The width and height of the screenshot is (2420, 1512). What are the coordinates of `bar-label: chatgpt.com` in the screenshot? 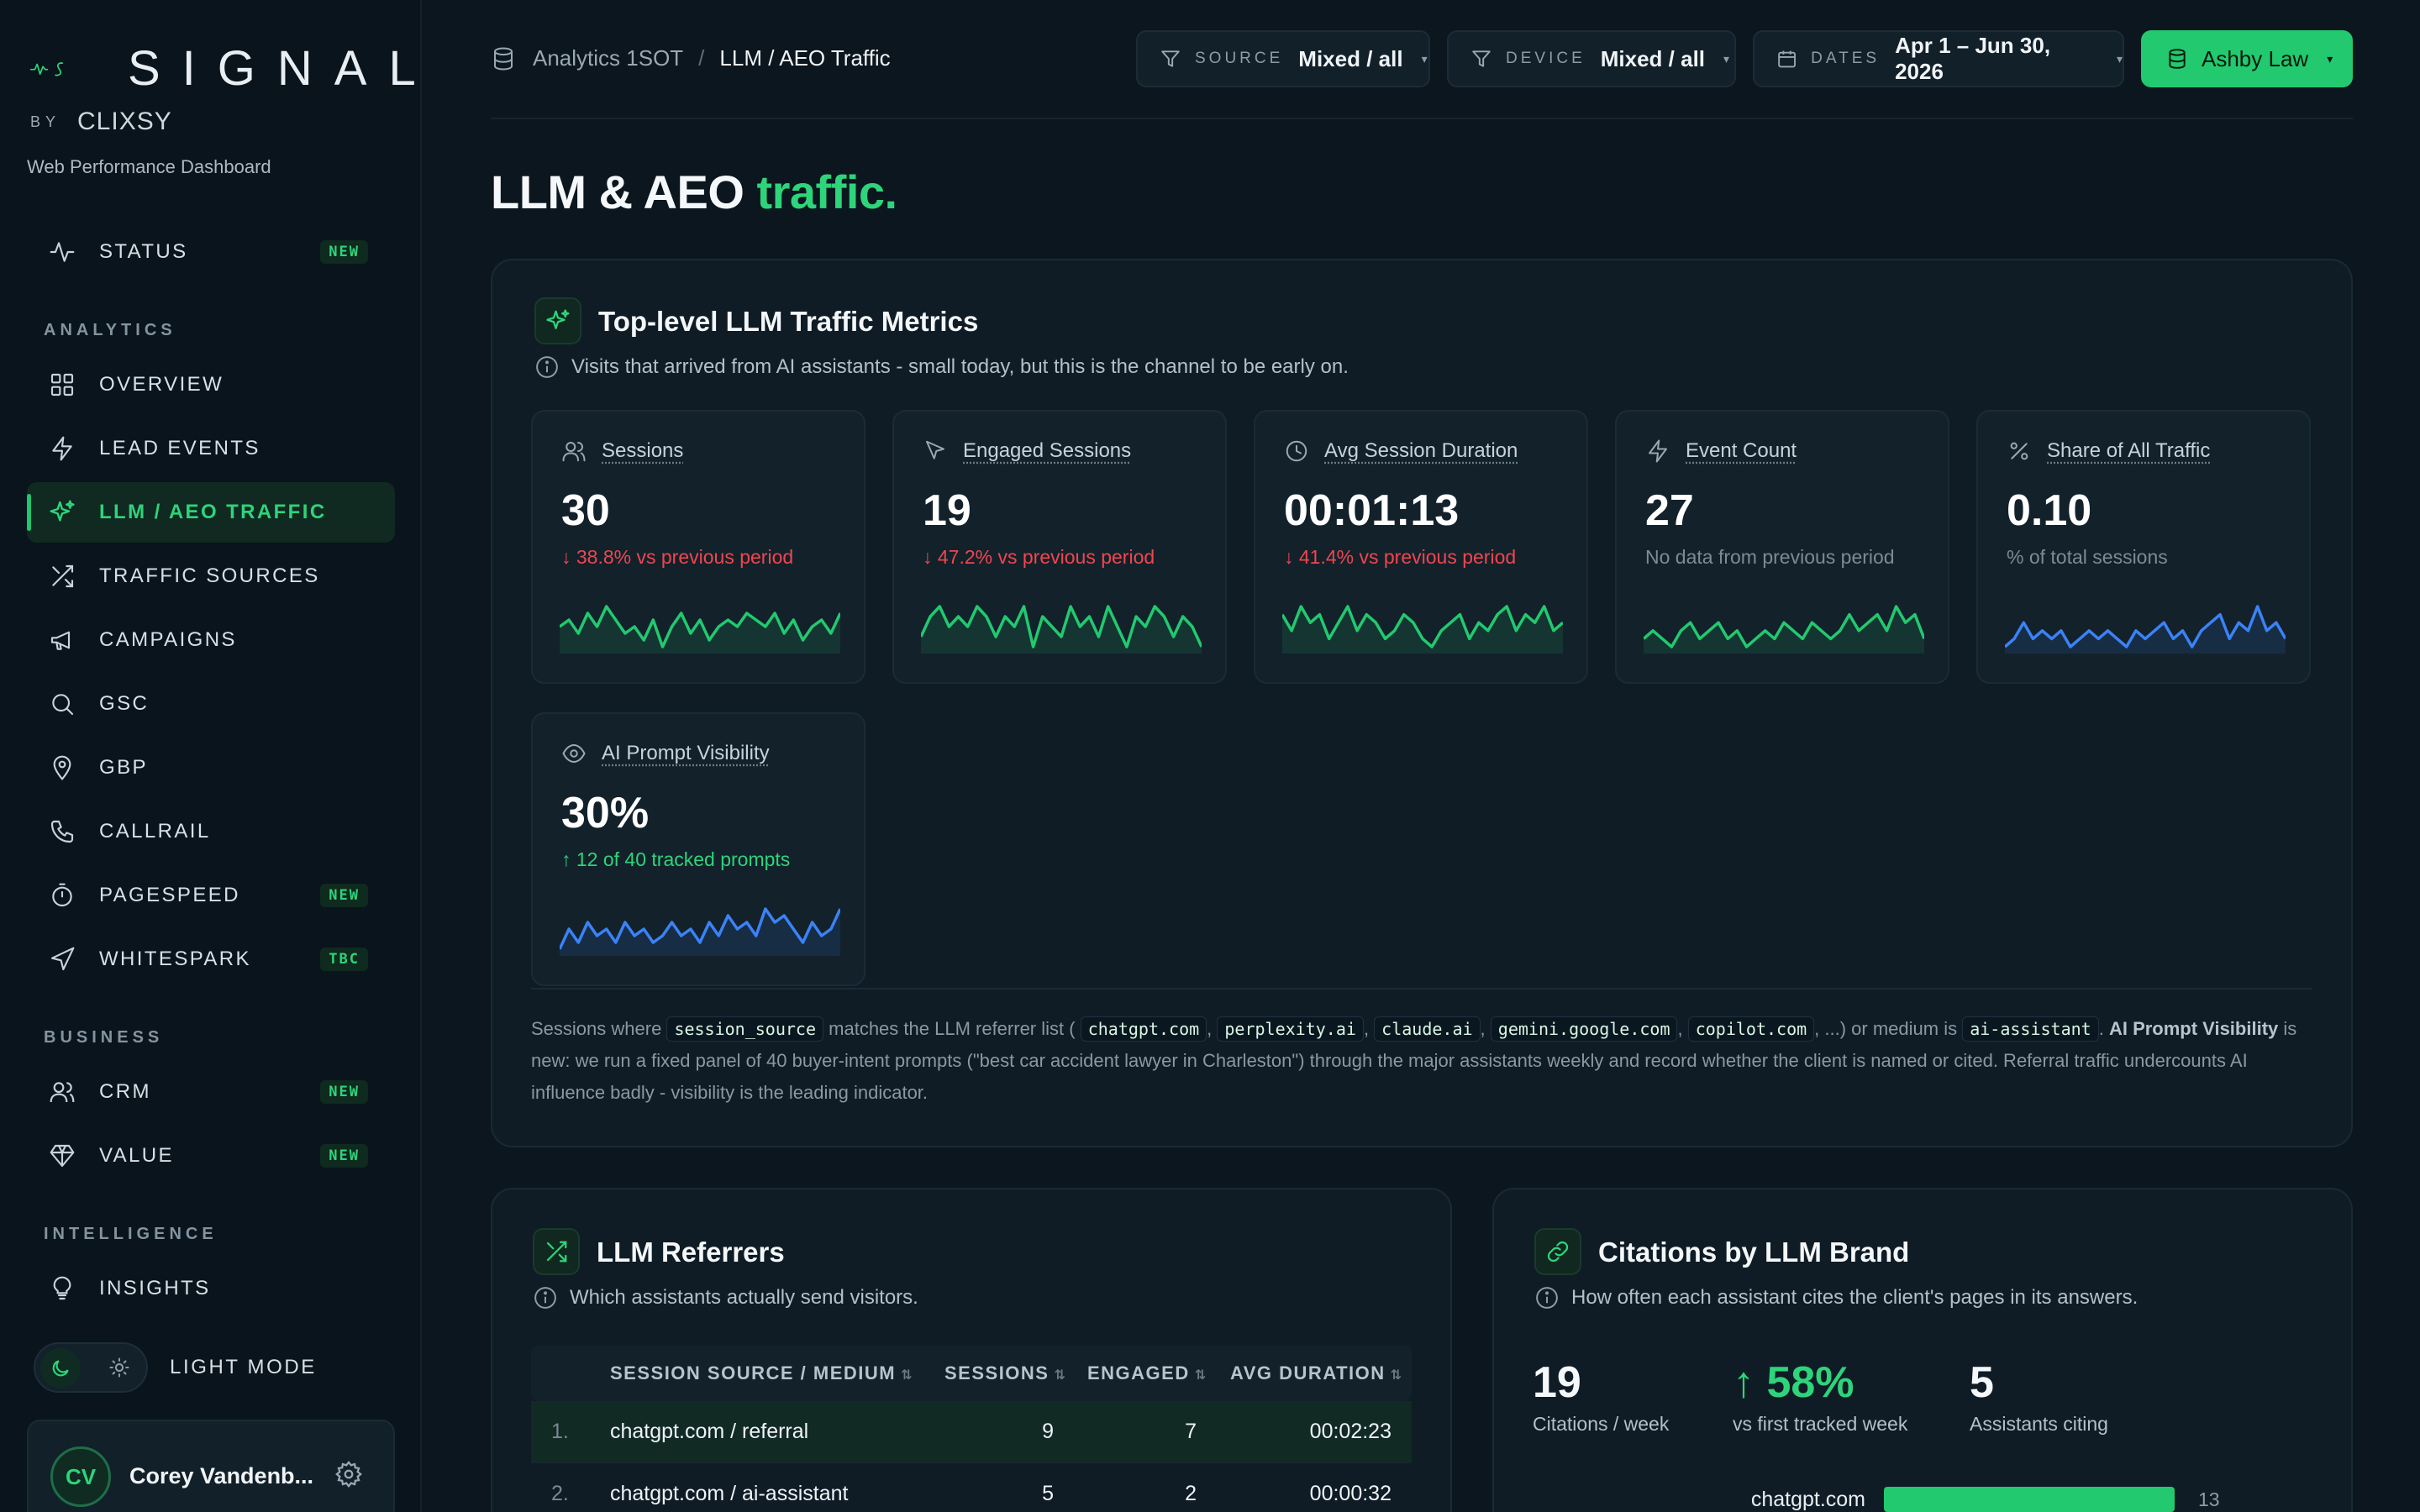 It's located at (1790, 1500).